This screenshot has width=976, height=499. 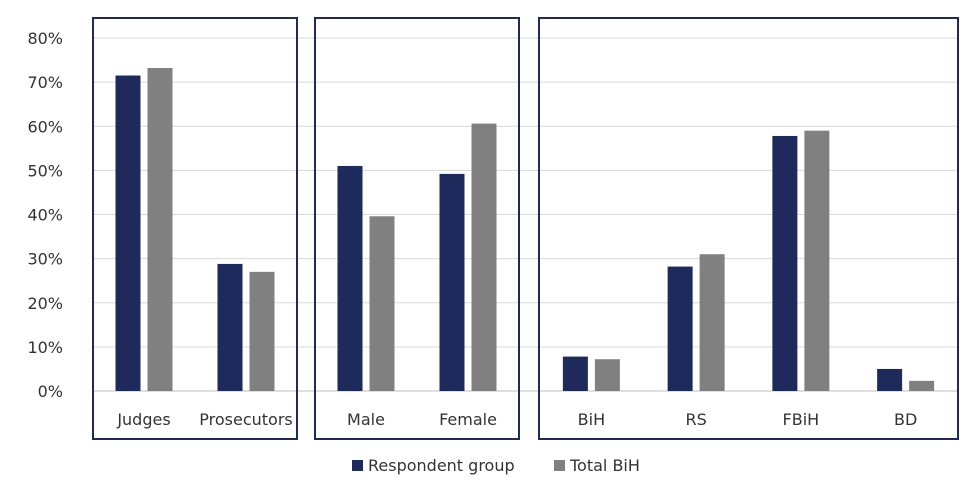 I want to click on bar-respondent-group-judges, so click(x=128, y=233).